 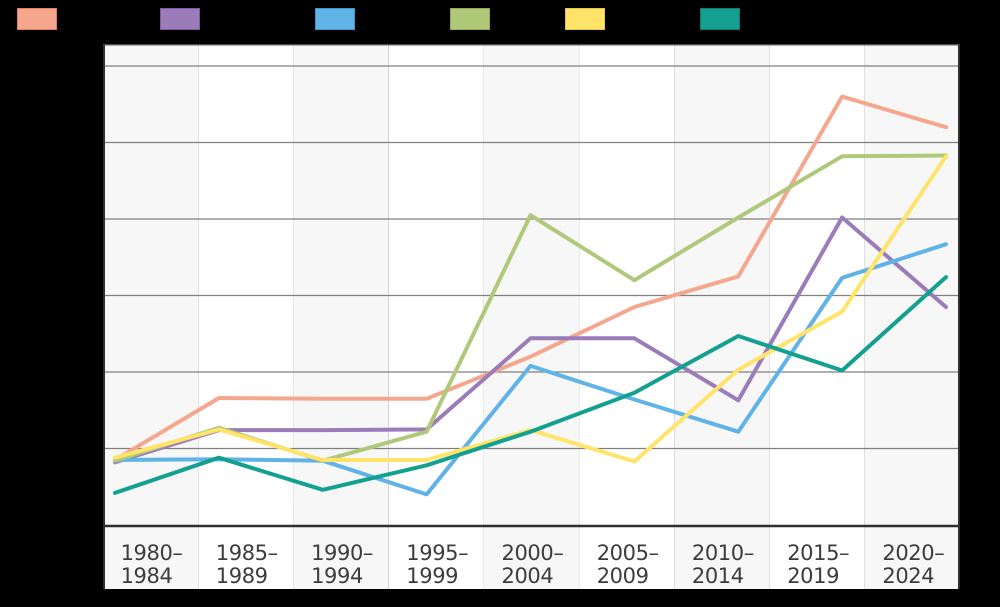 I want to click on x-tick-label: 2000– 2004, so click(x=533, y=564).